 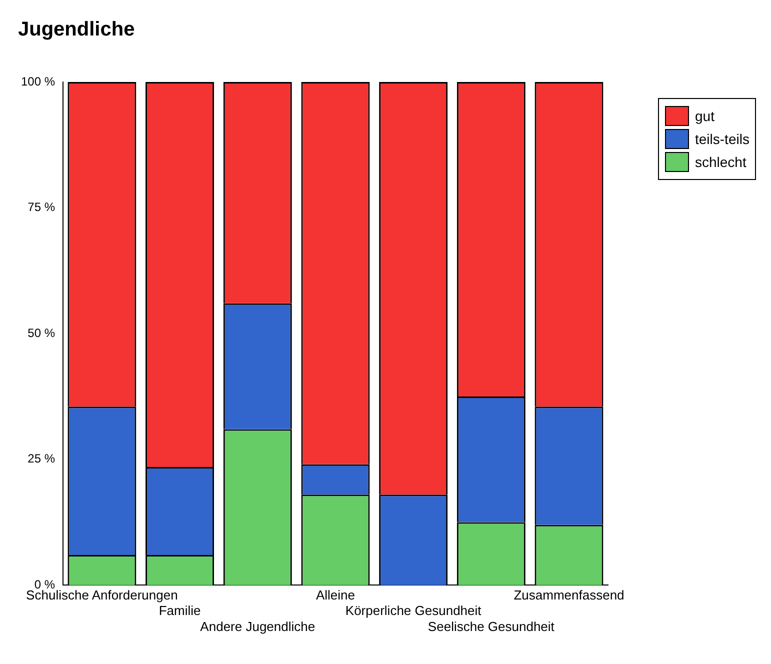 I want to click on y-tick-label: 50 %, so click(x=42, y=333).